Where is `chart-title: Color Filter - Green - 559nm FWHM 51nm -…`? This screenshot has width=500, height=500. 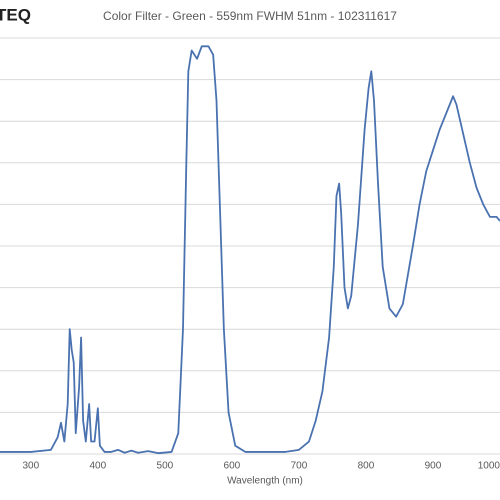
chart-title: Color Filter - Green - 559nm FWHM 51nm -… is located at coordinates (250, 16).